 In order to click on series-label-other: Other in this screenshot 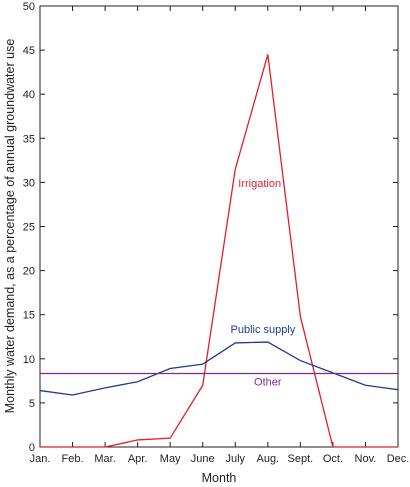, I will do `click(268, 382)`.